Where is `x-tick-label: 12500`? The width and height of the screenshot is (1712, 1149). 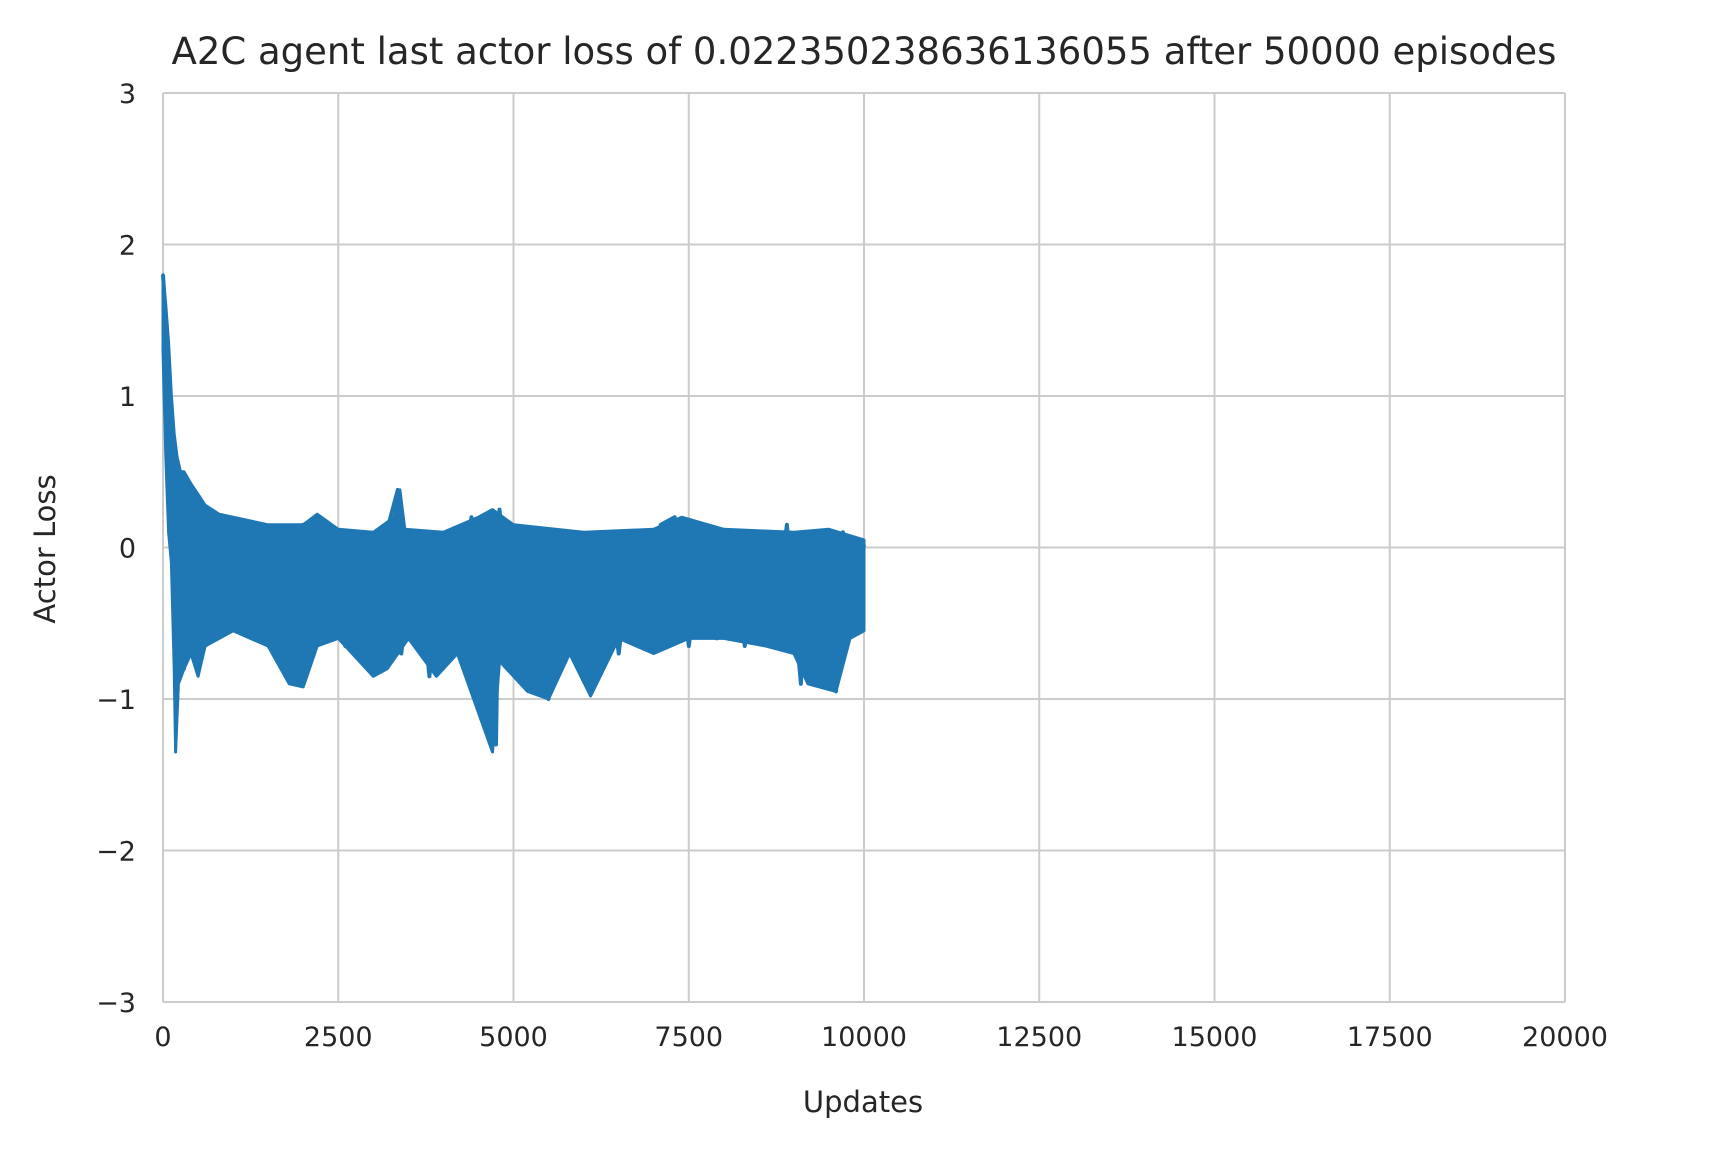 x-tick-label: 12500 is located at coordinates (1039, 1037).